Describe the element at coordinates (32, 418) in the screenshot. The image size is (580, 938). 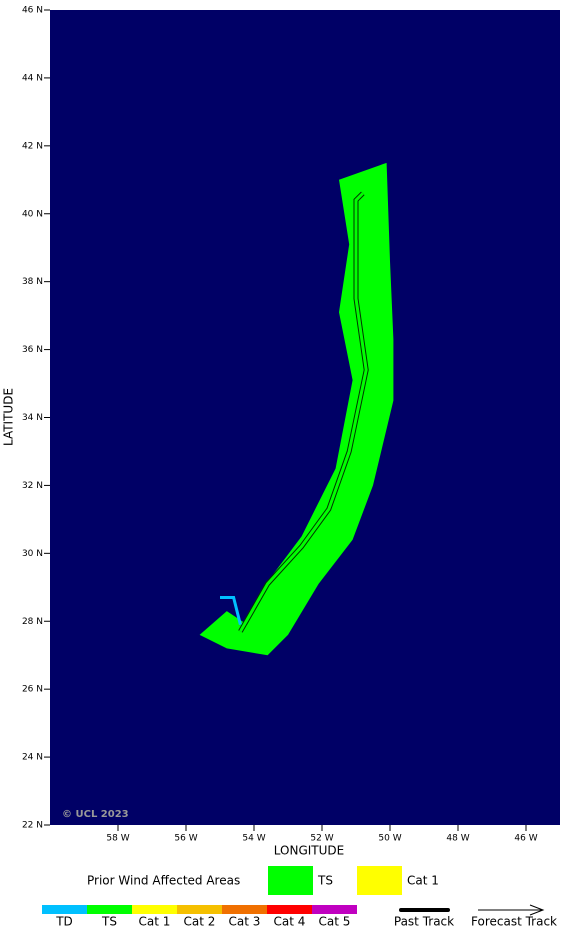
I see `y-tick-label: 34 N` at that location.